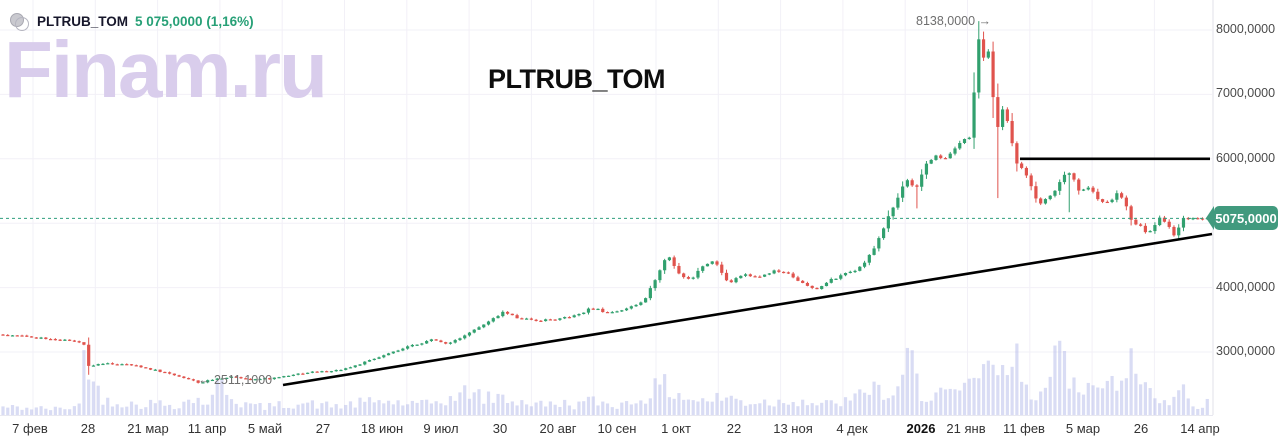 This screenshot has height=444, width=1280. What do you see at coordinates (500, 428) in the screenshot?
I see `time-axis-label: 30` at bounding box center [500, 428].